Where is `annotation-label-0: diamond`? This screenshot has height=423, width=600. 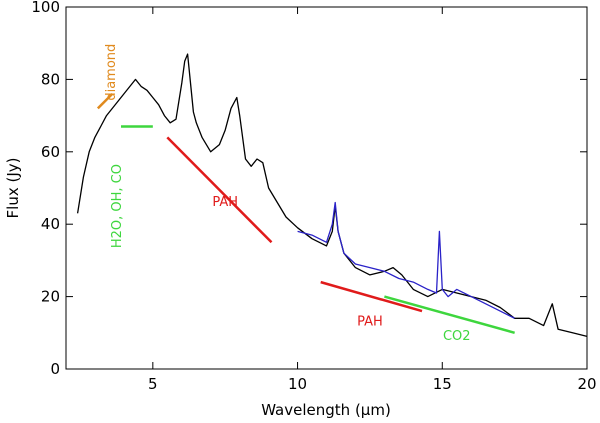 annotation-label-0: diamond is located at coordinates (111, 72).